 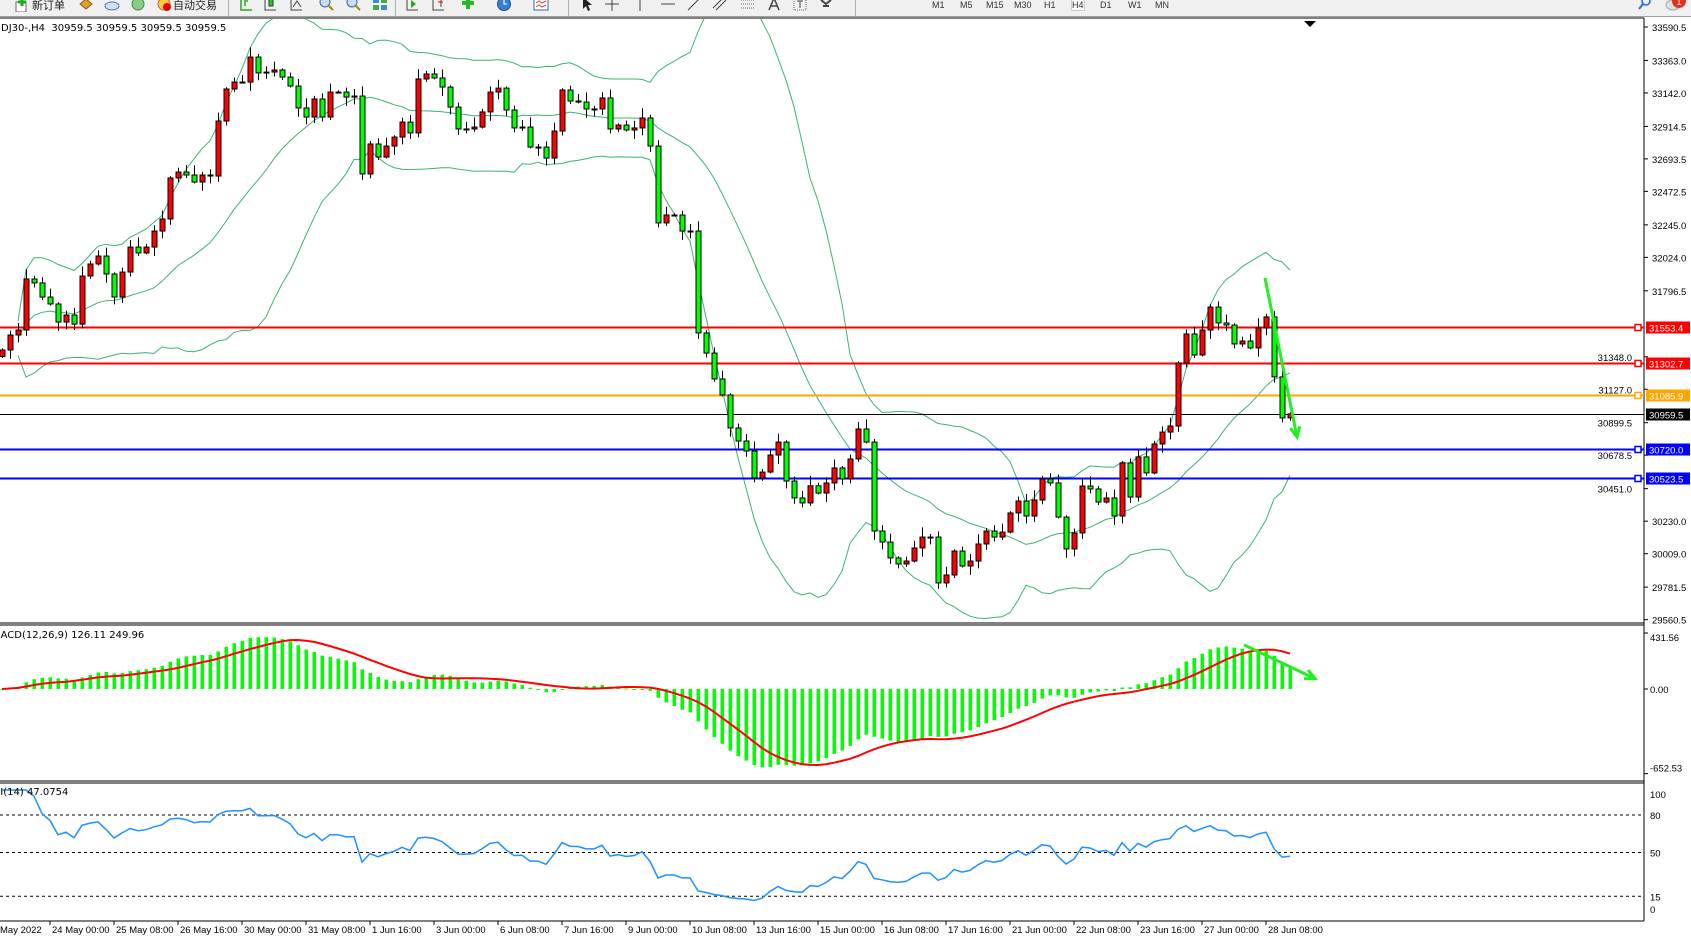 What do you see at coordinates (1669, 226) in the screenshot?
I see `price-tick-label: 32245.0` at bounding box center [1669, 226].